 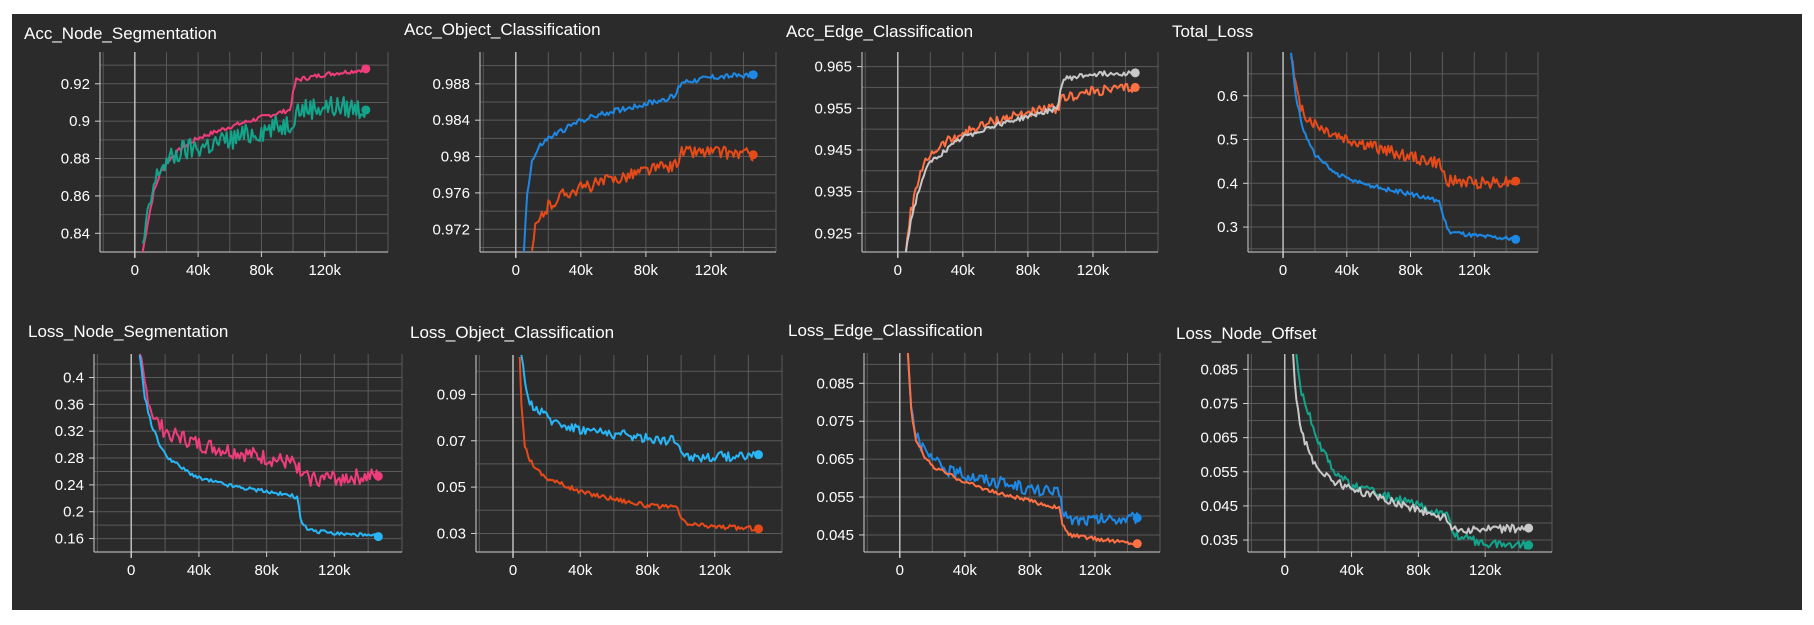 I want to click on chart-plot: 0.925 0.935 0.945 0.955 0.965 0 40k 80k 120k, so click(x=986, y=165).